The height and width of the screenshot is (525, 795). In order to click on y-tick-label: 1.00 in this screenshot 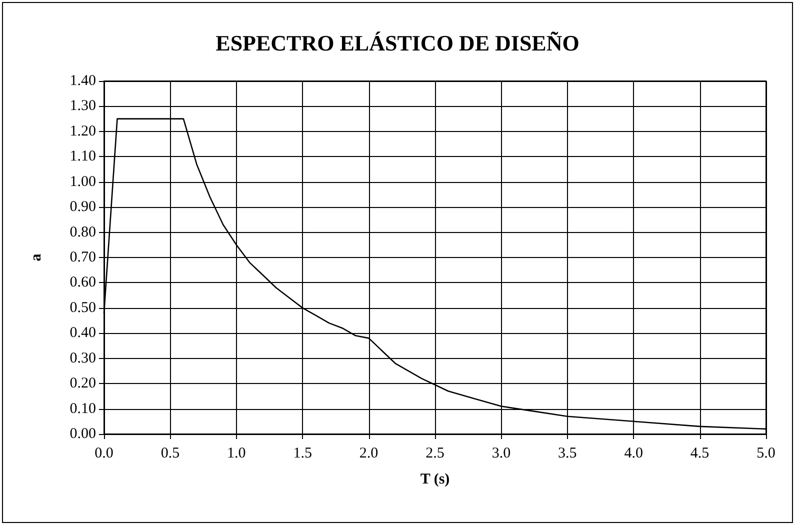, I will do `click(83, 182)`.